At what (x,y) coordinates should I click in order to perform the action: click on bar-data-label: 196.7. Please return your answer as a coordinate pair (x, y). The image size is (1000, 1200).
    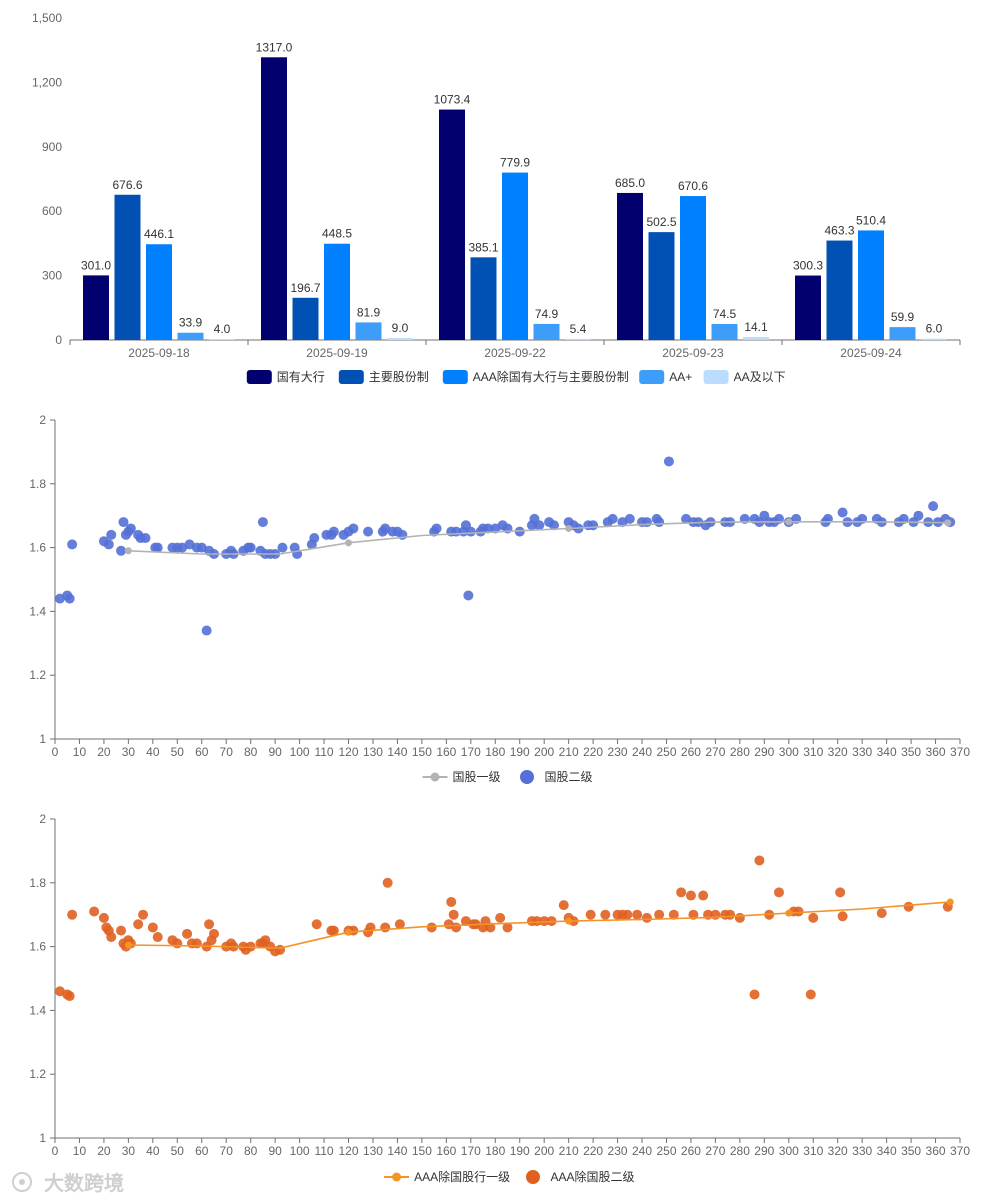
    Looking at the image, I should click on (305, 288).